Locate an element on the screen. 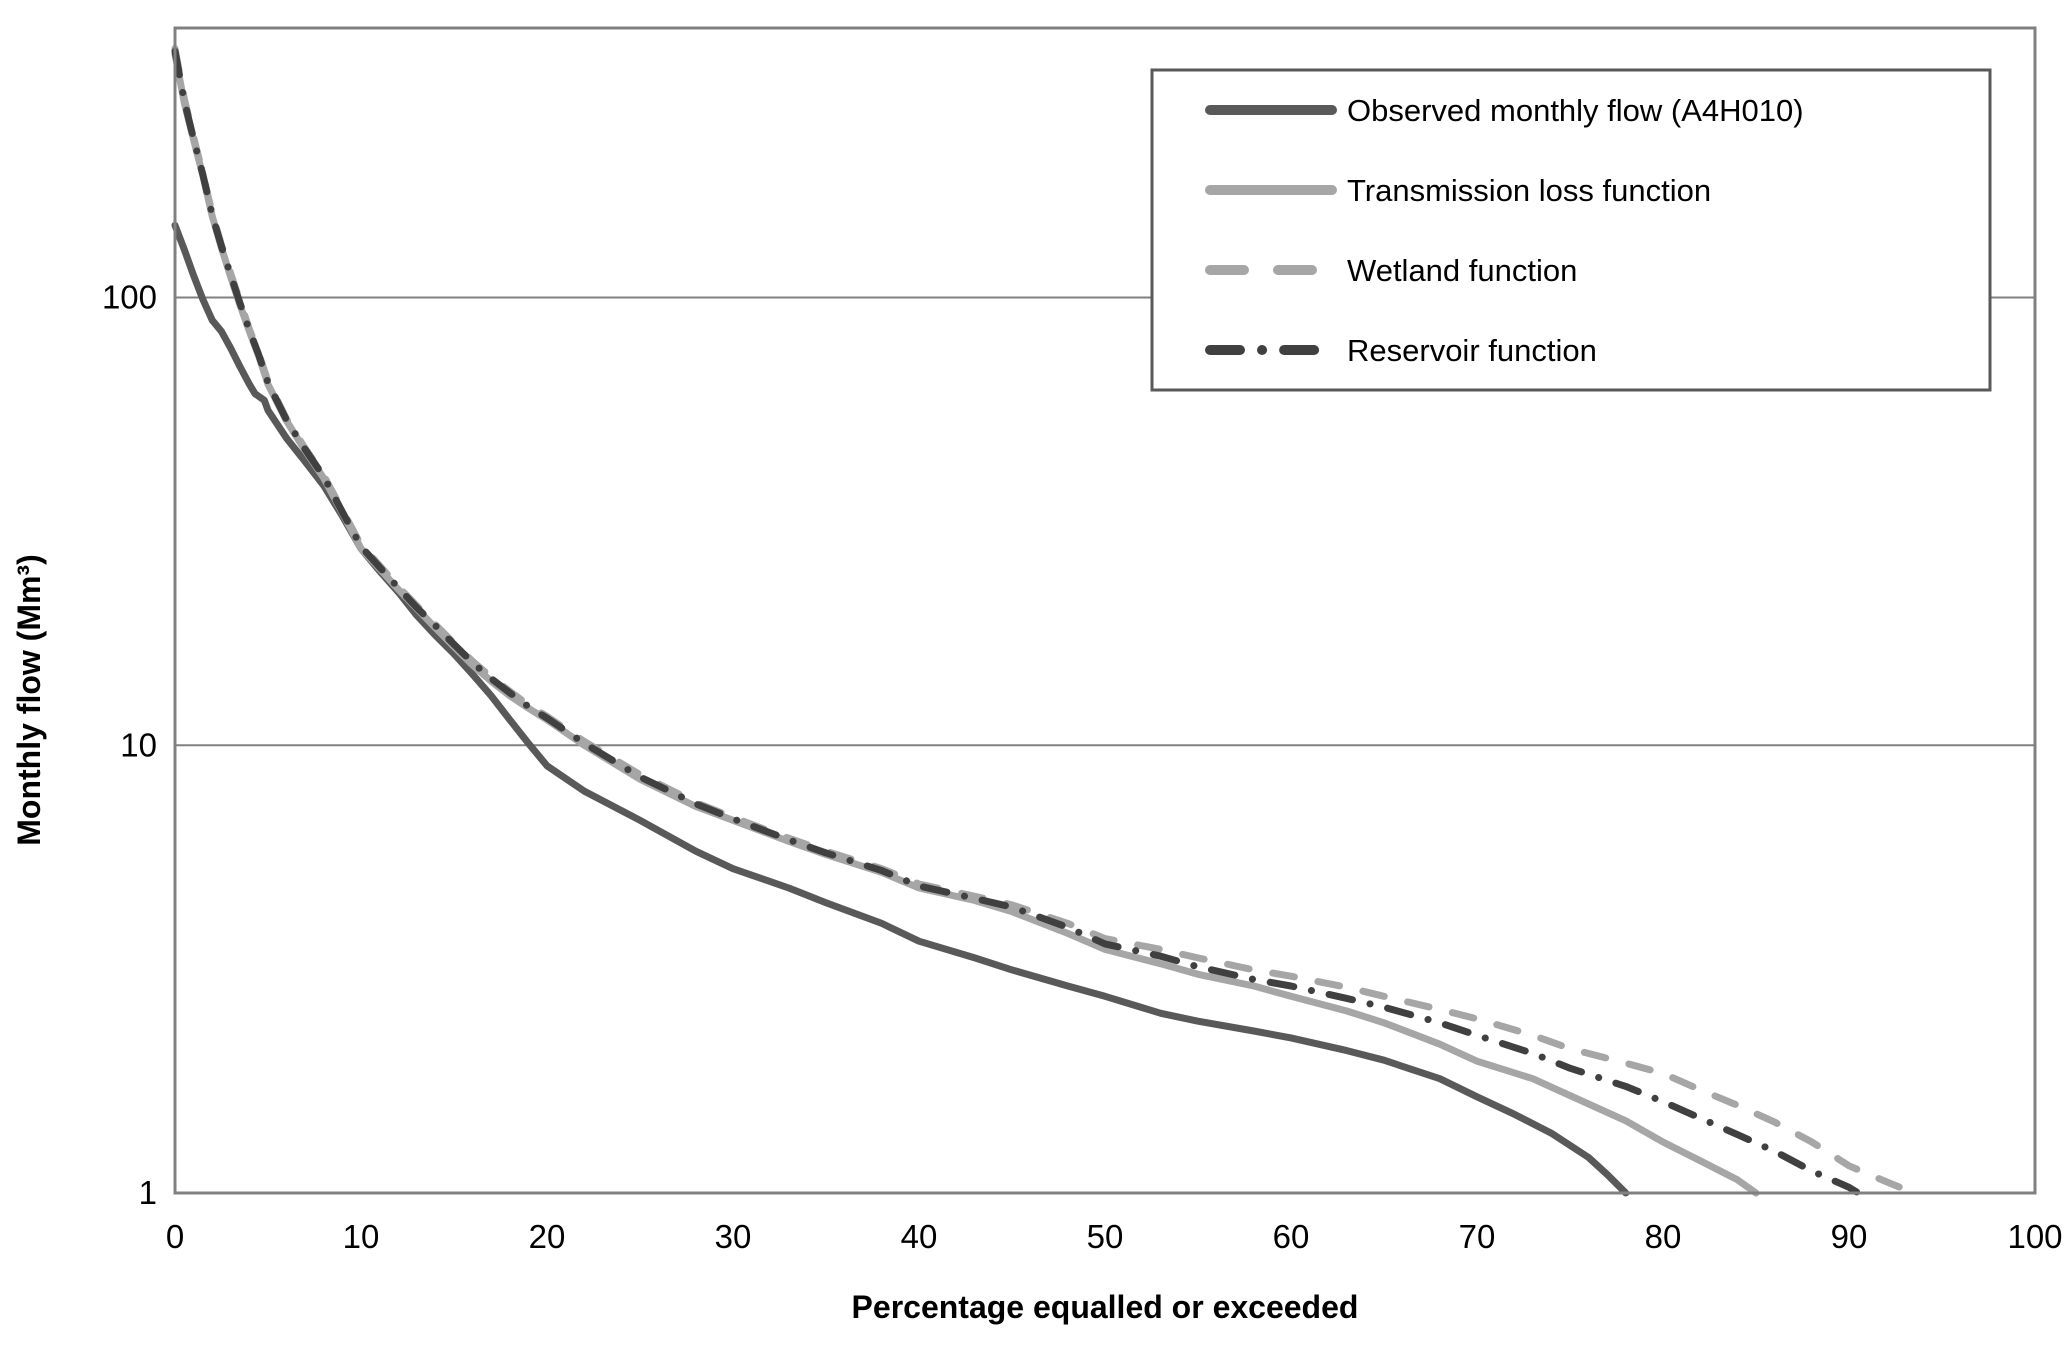 The height and width of the screenshot is (1353, 2067). x-tick-label-100: 100 is located at coordinates (2034, 1236).